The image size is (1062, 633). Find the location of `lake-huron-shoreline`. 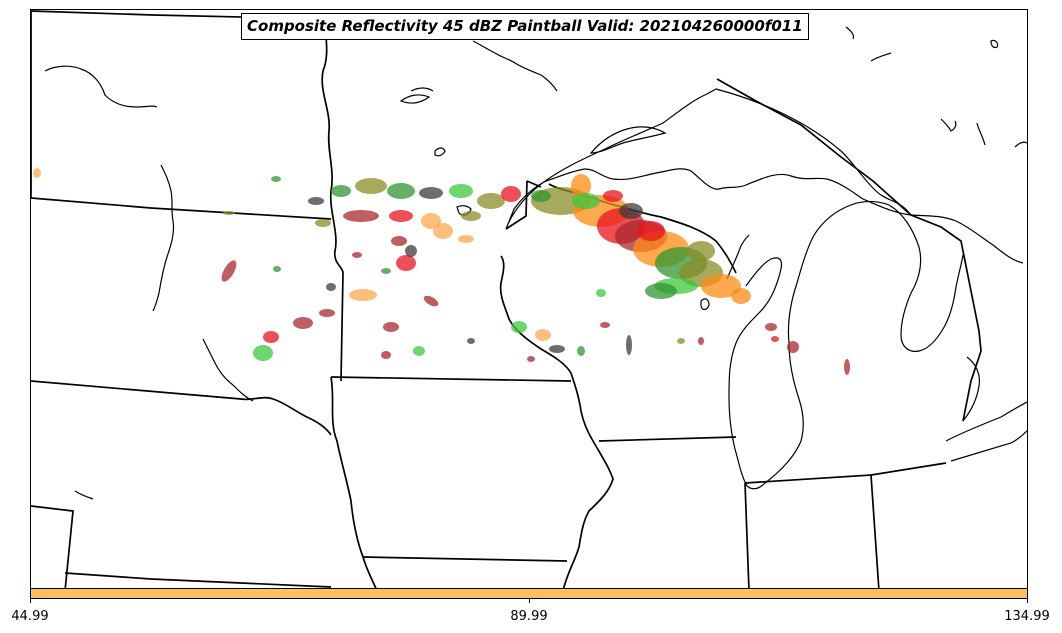

lake-huron-shoreline is located at coordinates (934, 276).